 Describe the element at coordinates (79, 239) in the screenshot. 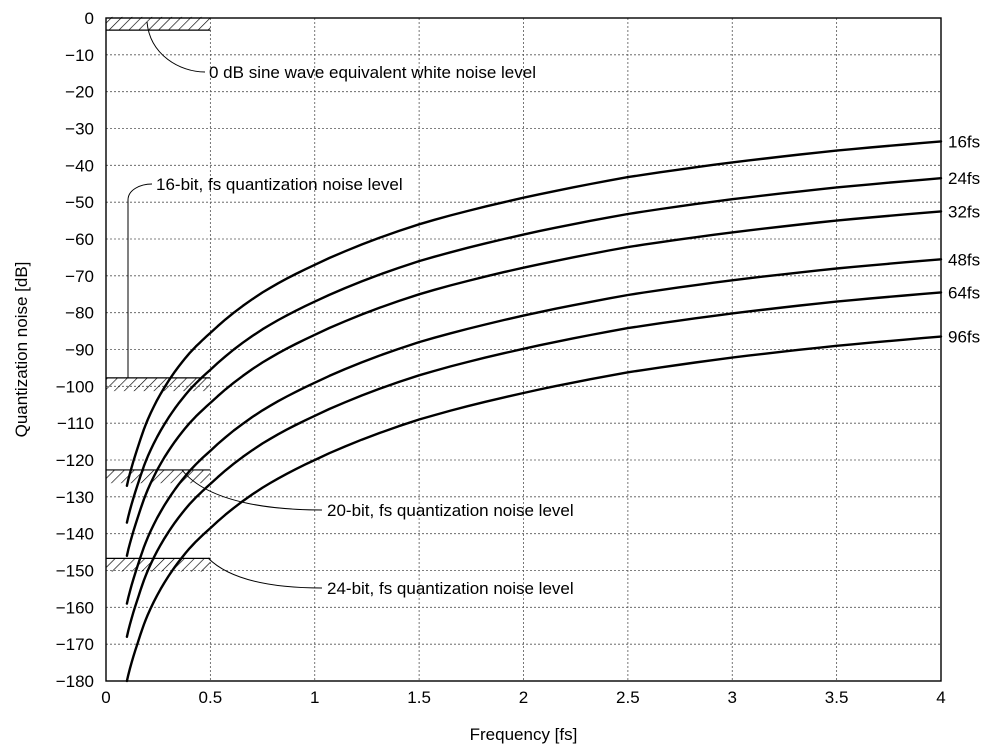

I see `y-tick-label: −60` at that location.